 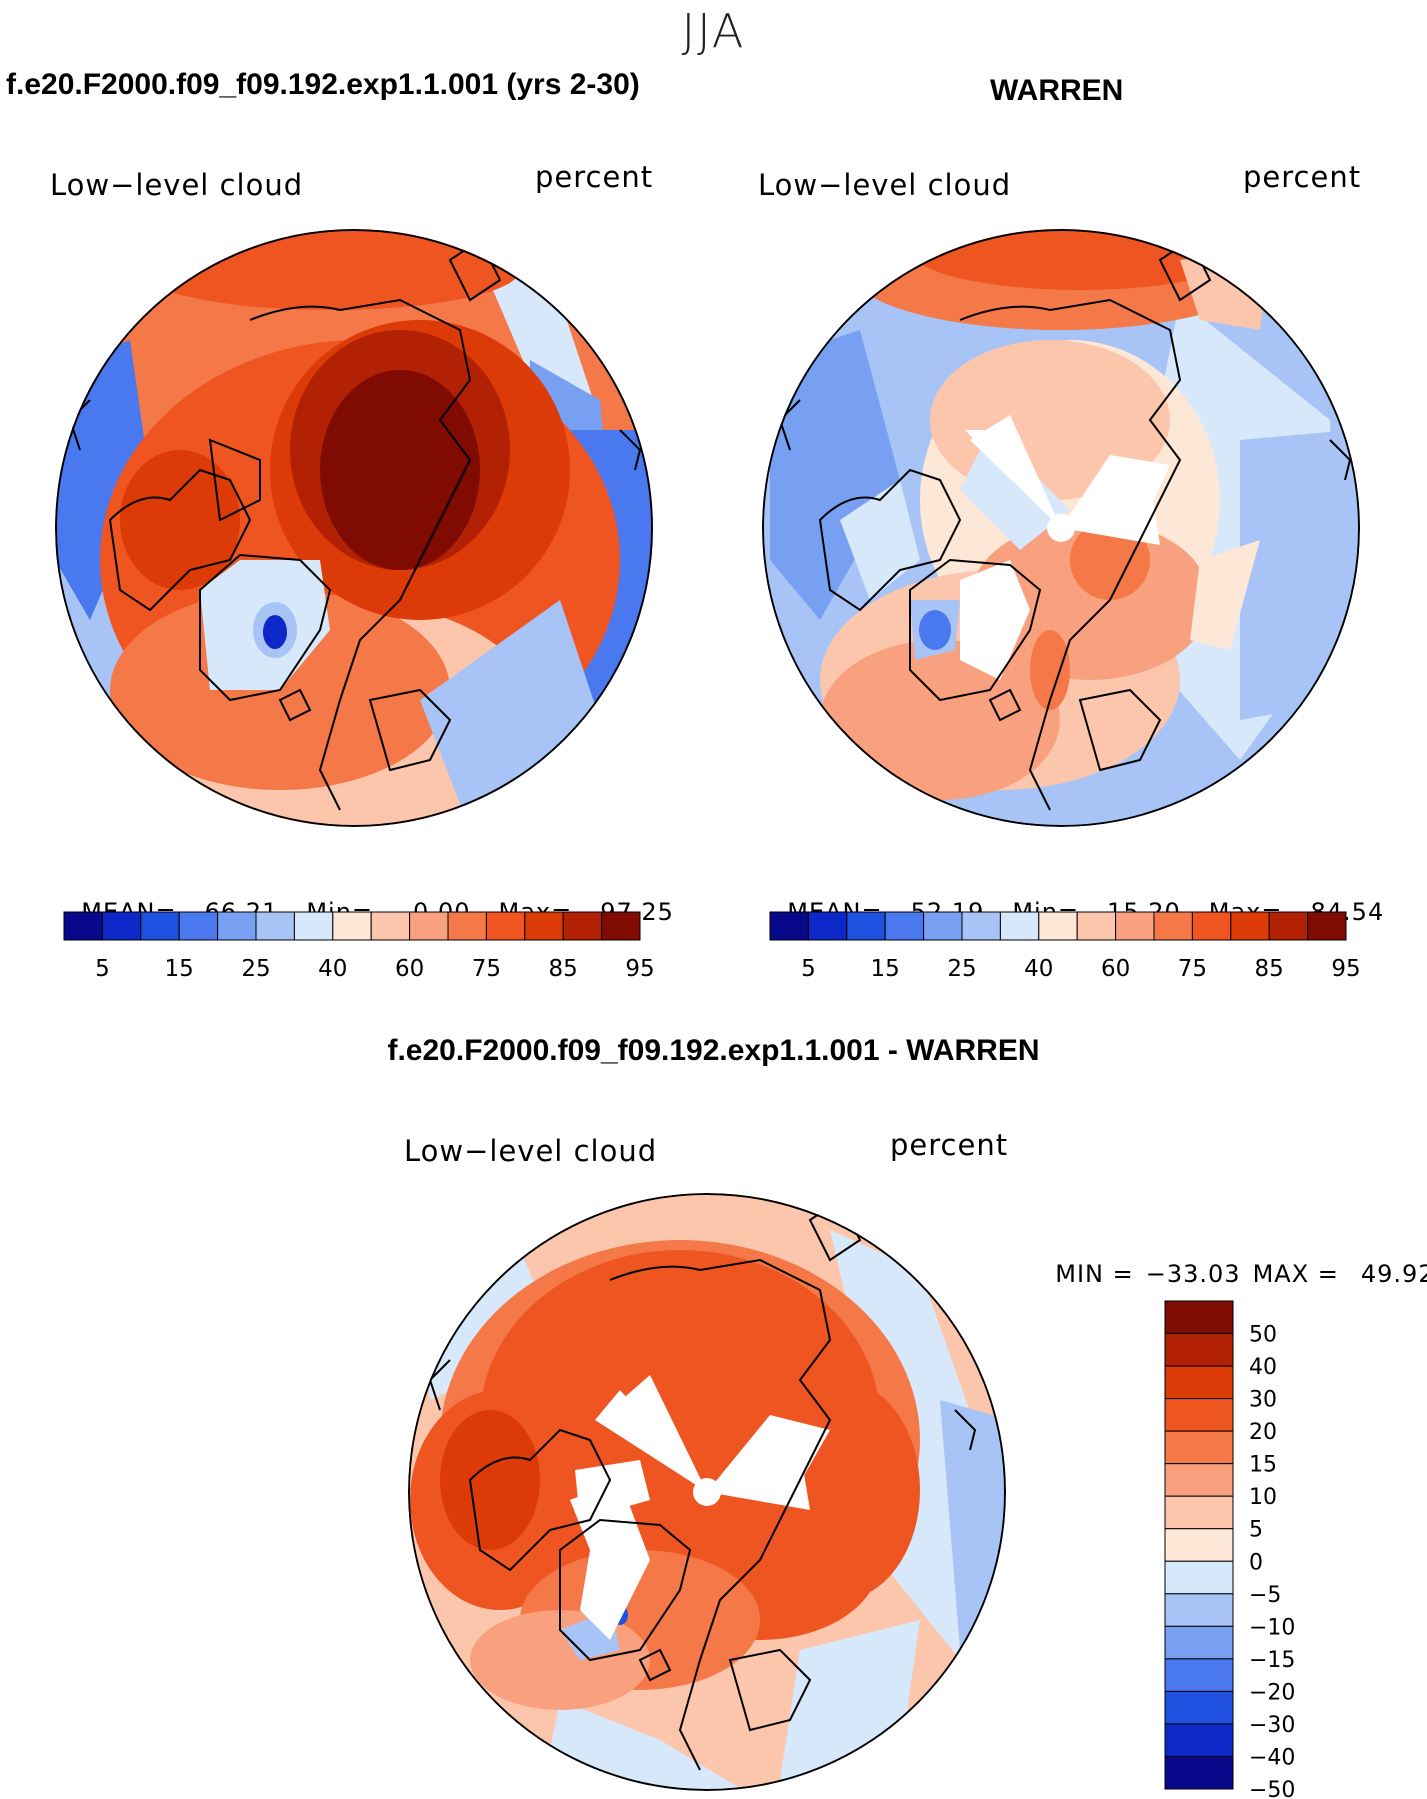 I want to click on difference-colorbar-tick-label: −30, so click(x=1272, y=1725).